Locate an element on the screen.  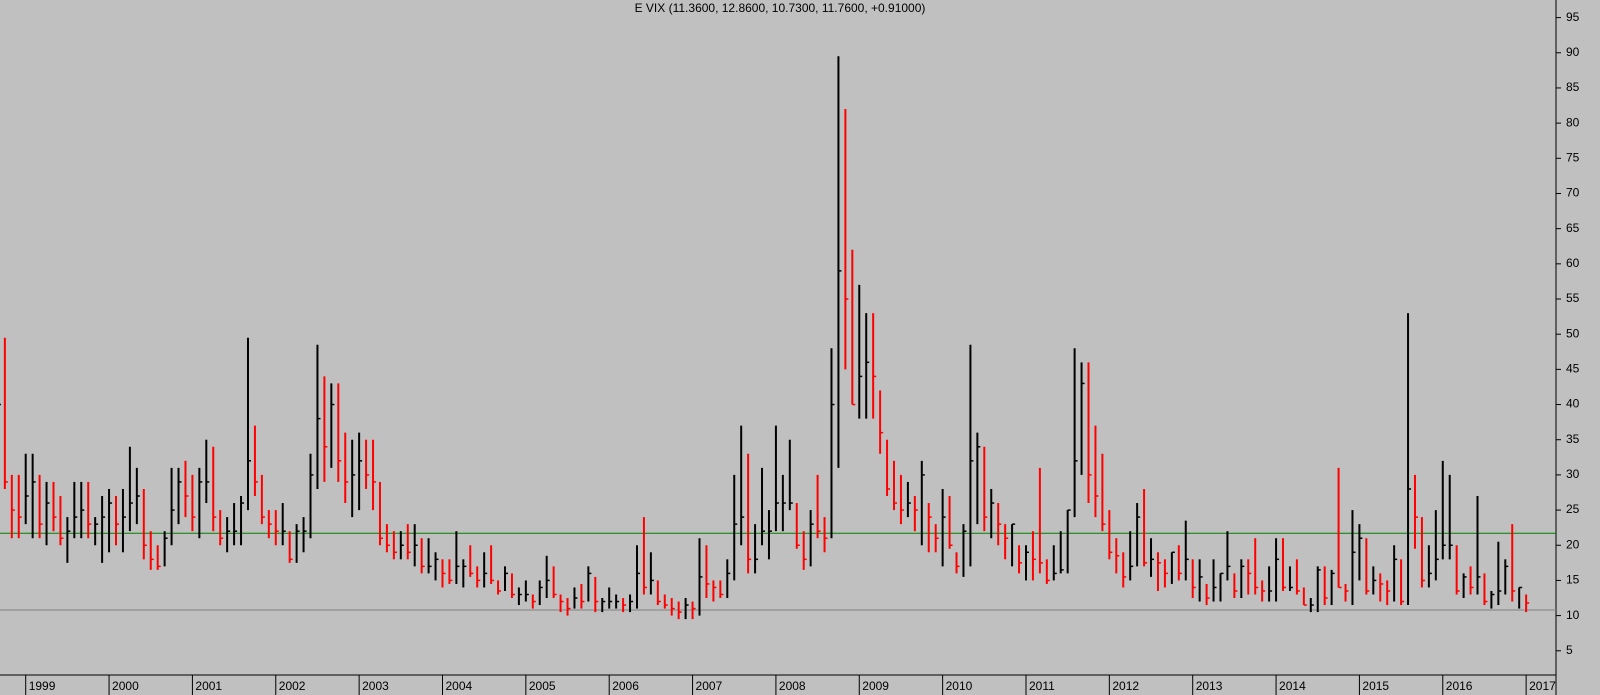
y-tick-label: 90 is located at coordinates (1573, 52).